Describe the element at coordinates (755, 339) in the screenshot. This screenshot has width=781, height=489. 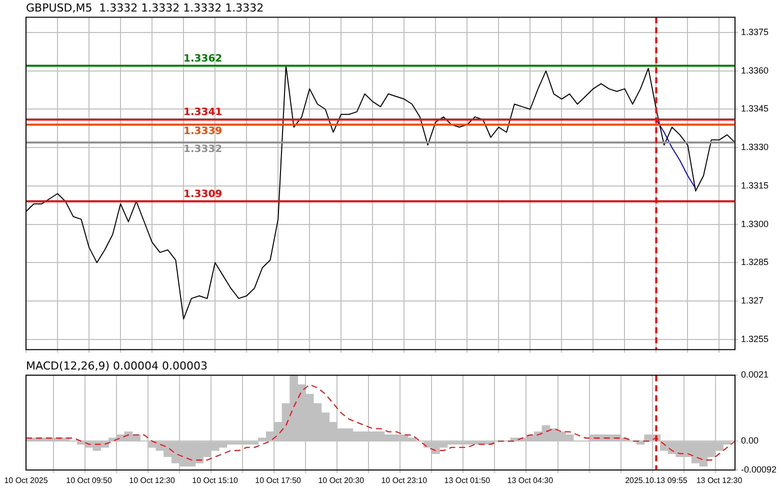
I see `y-tick-label: 1.3255` at that location.